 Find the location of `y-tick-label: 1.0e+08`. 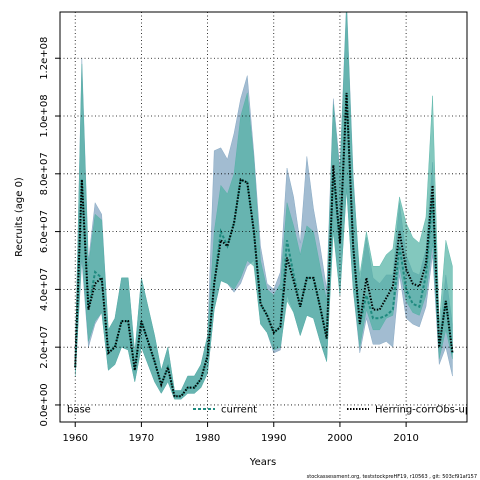

y-tick-label: 1.0e+08 is located at coordinates (44, 115).